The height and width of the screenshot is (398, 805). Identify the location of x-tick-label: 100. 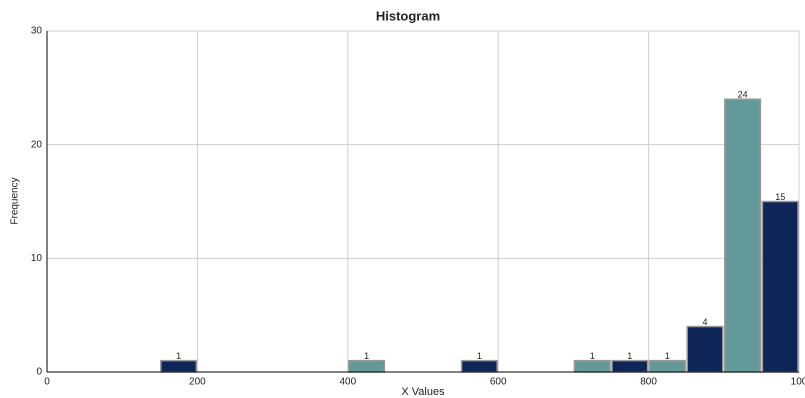
(798, 382).